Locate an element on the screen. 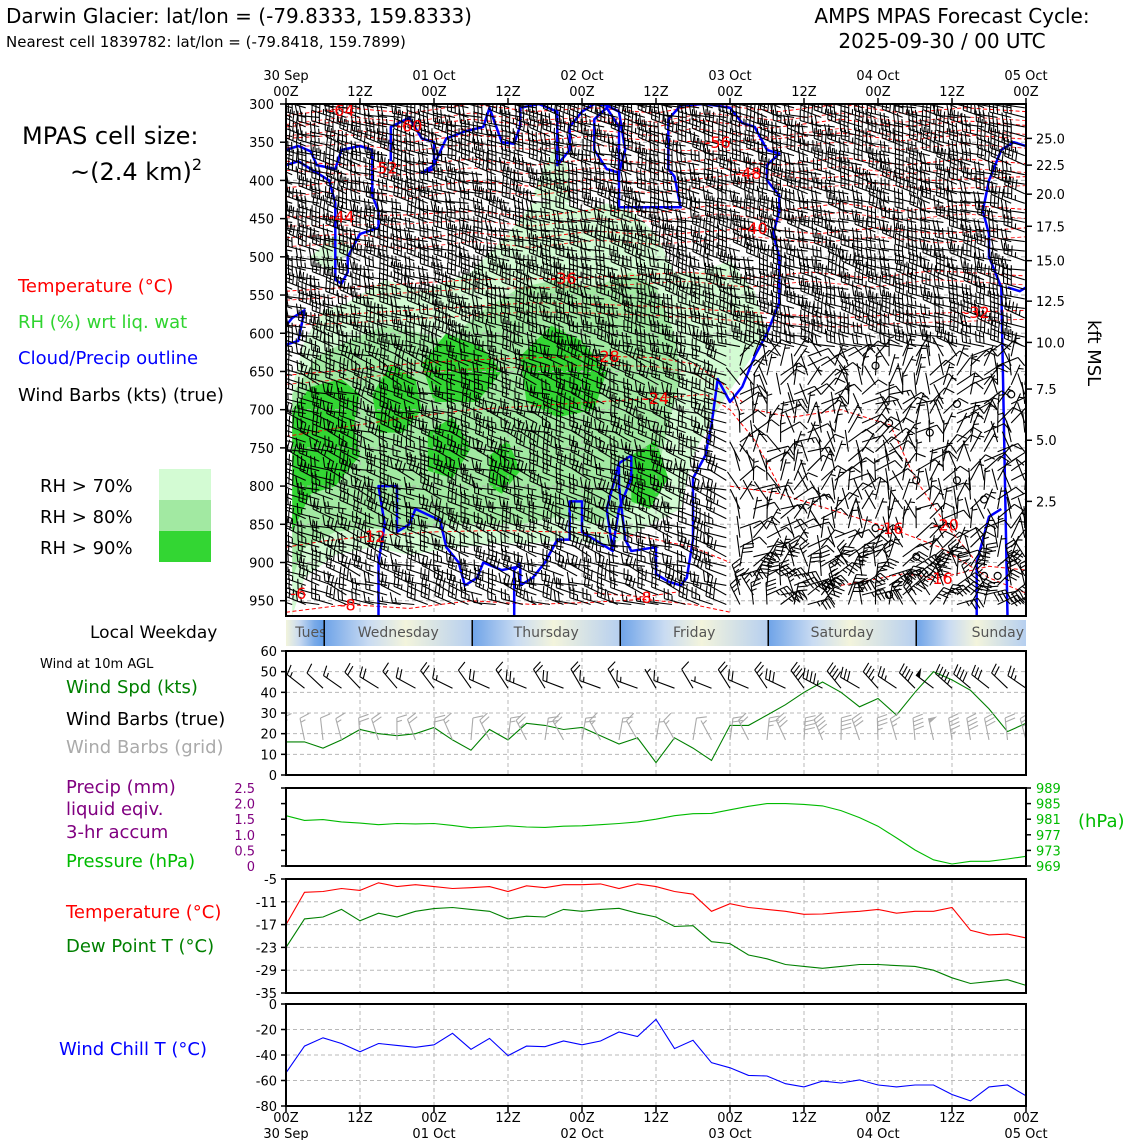 The image size is (1140, 1140). surface-barbs is located at coordinates (656, 701).